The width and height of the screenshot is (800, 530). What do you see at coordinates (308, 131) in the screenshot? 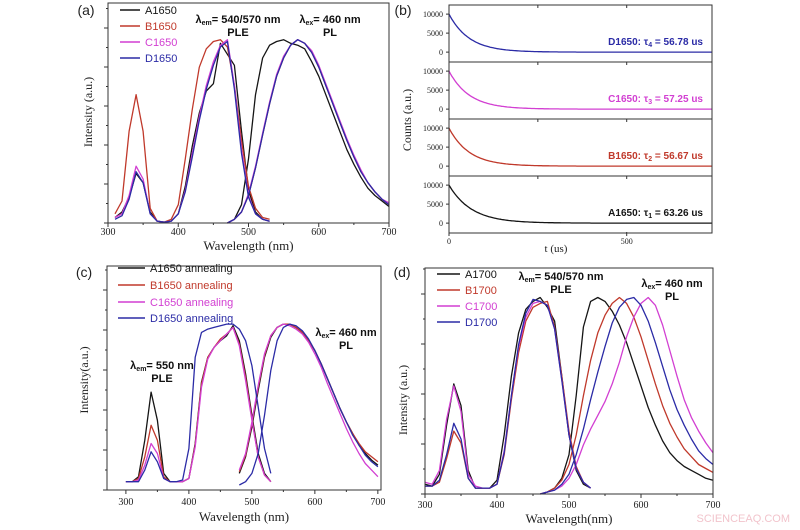
I see `series-a1650-pl-line` at bounding box center [308, 131].